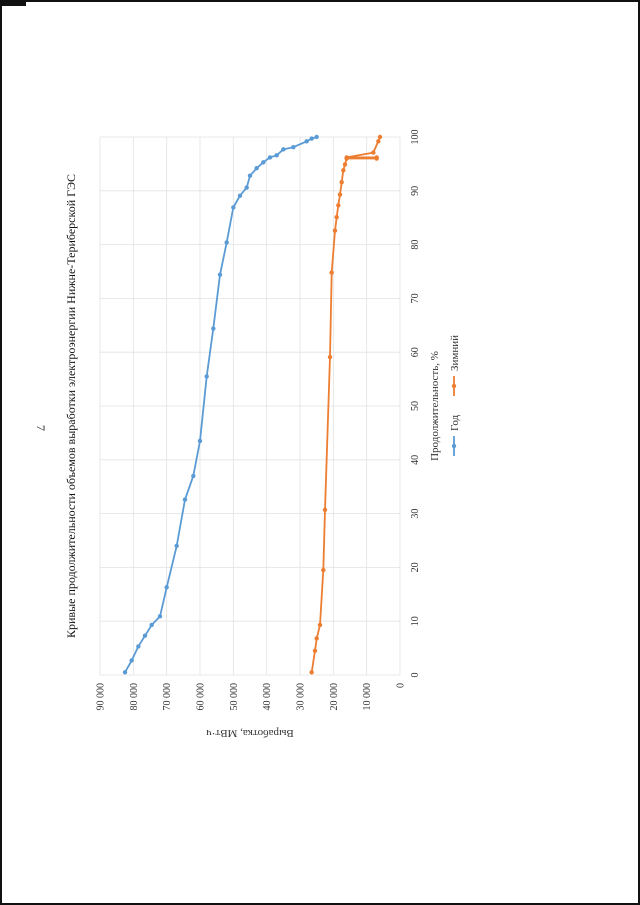  I want to click on y-tick-label: 70 000, so click(167, 697).